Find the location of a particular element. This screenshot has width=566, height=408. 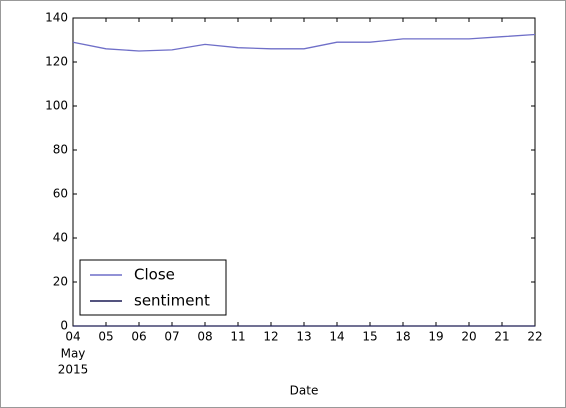

x-tick-label: 14 is located at coordinates (336, 337).